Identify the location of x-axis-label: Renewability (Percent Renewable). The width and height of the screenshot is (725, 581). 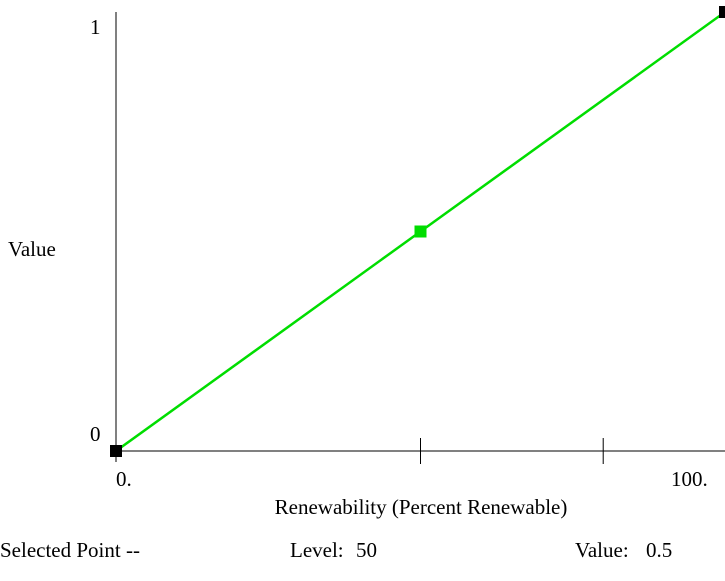
(421, 507).